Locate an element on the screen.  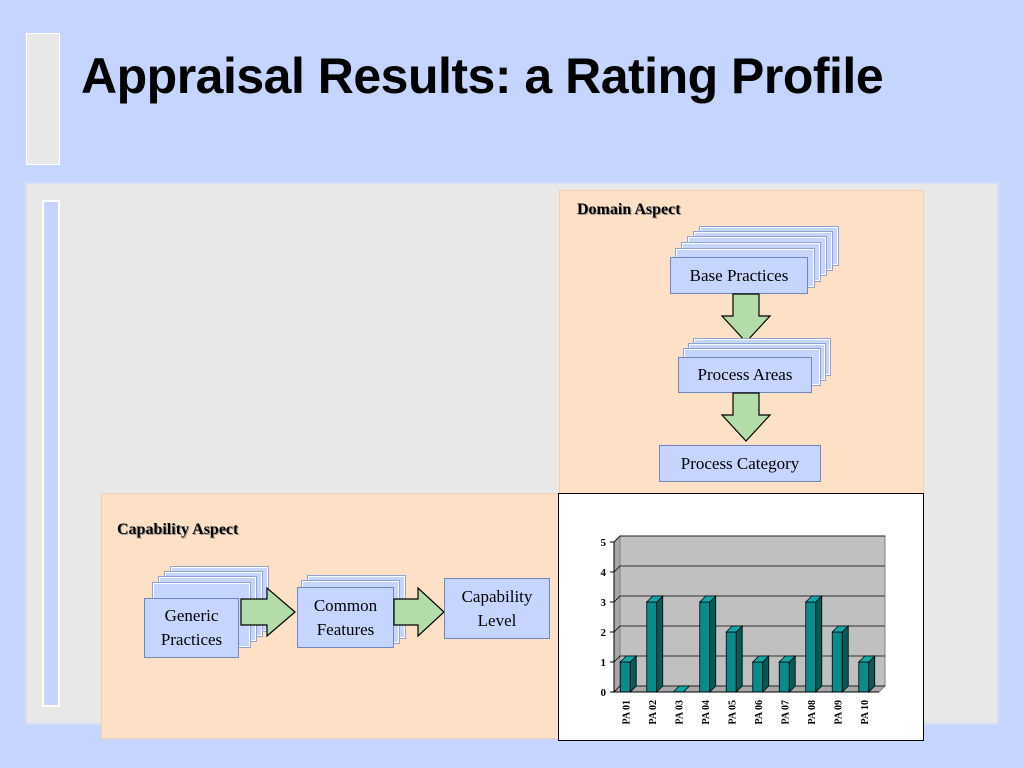
x-tick-label: PA 01 is located at coordinates (626, 712).